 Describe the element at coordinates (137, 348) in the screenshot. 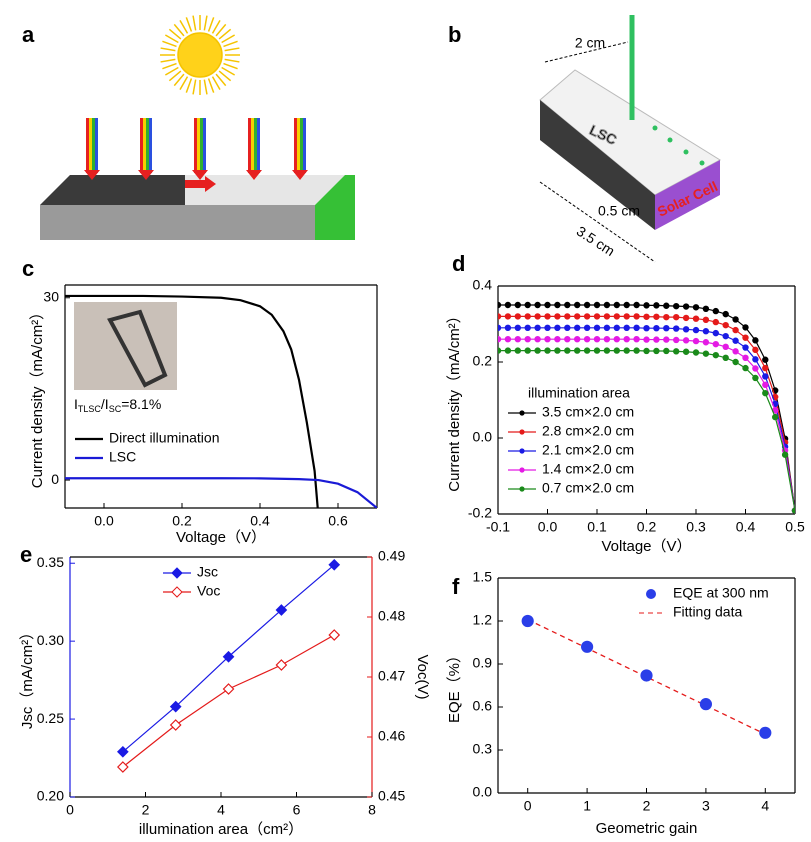

I see `photo-device` at that location.